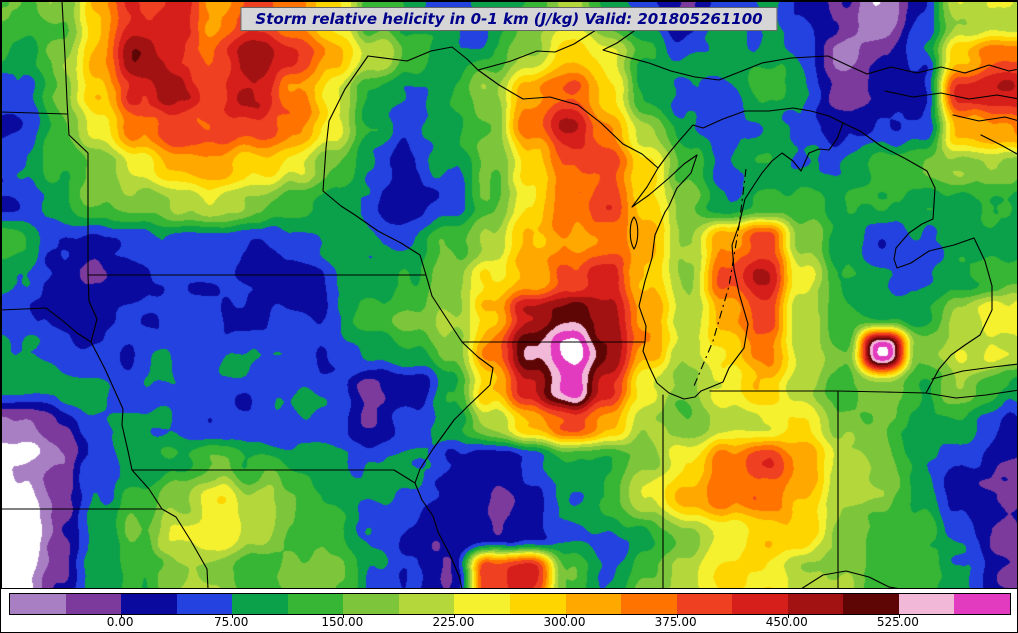 This screenshot has height=633, width=1018. Describe the element at coordinates (120, 622) in the screenshot. I see `colorbar-tick-label: 0.00` at that location.